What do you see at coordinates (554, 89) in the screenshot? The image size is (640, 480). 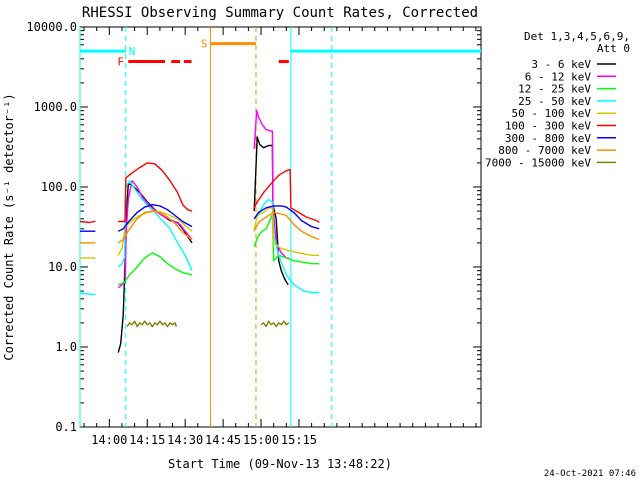 I see `legend-label: 12 - 25 keV` at bounding box center [554, 89].